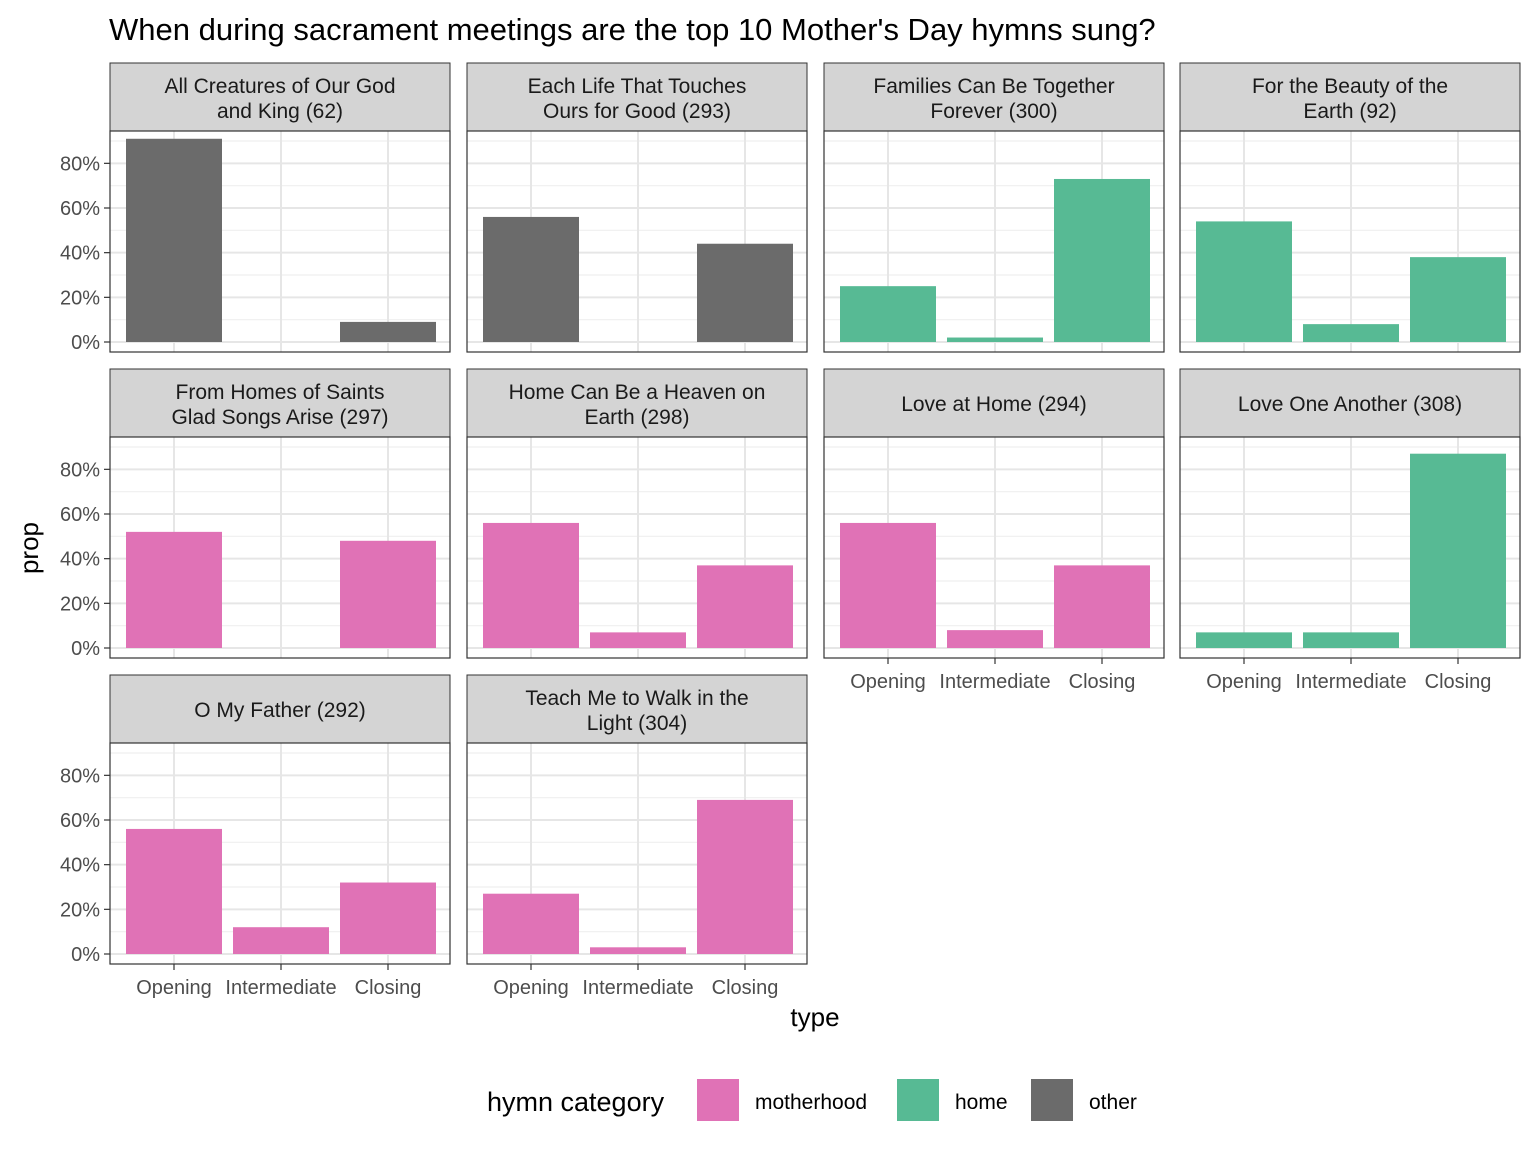  I want to click on legend-title: hymn category, so click(576, 1102).